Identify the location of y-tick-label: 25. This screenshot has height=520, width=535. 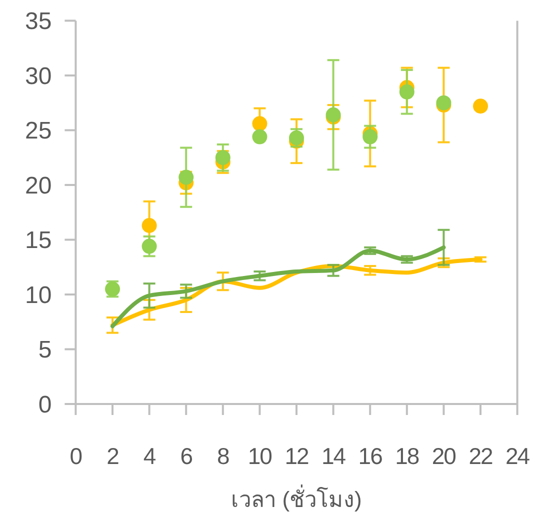
(38, 131).